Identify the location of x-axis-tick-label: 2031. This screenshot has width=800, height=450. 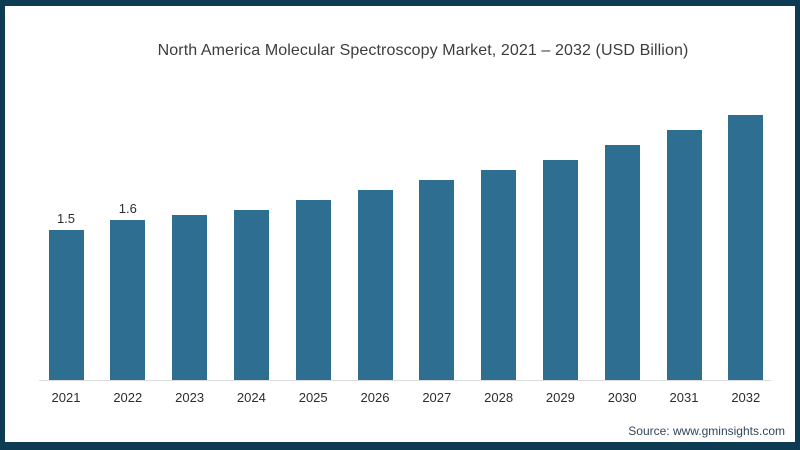
(684, 397).